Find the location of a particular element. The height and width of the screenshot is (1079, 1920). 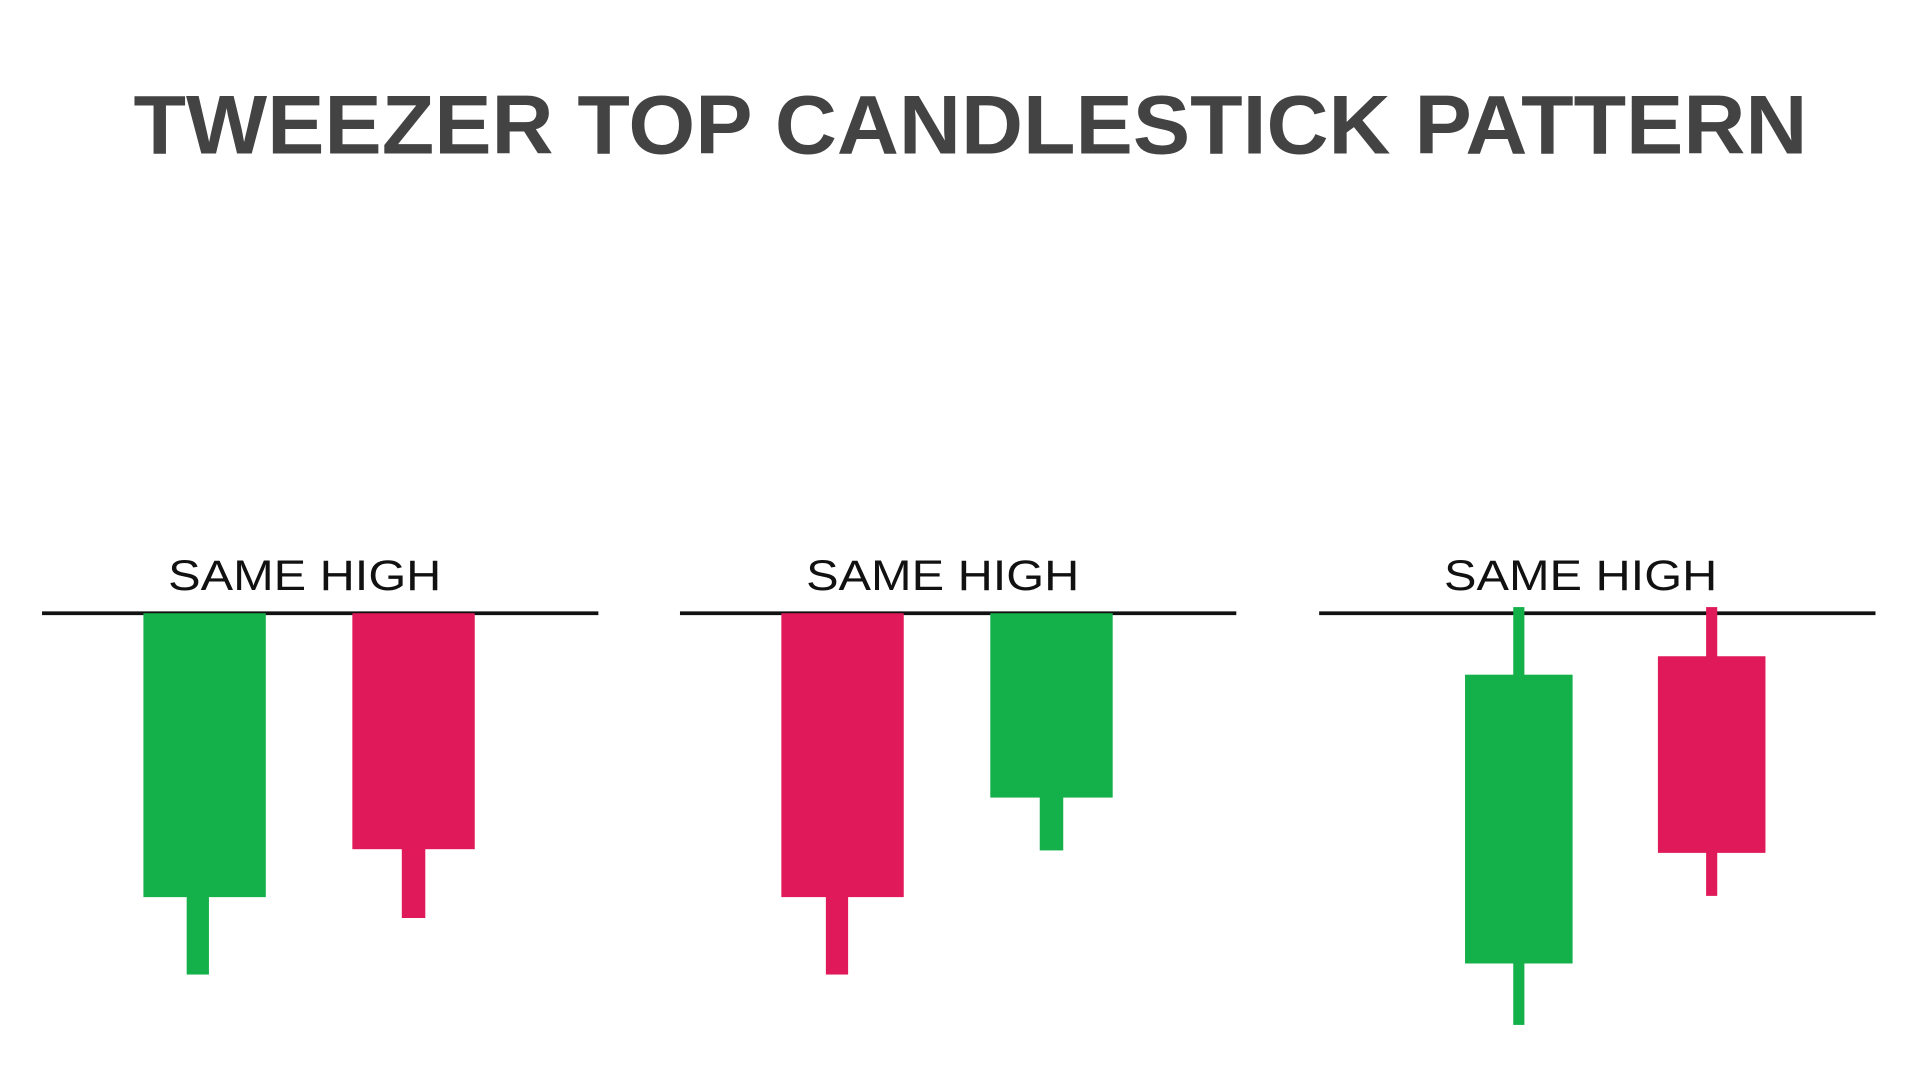

title: TWEEZER TOP CANDLESTICK PATTERN is located at coordinates (971, 125).